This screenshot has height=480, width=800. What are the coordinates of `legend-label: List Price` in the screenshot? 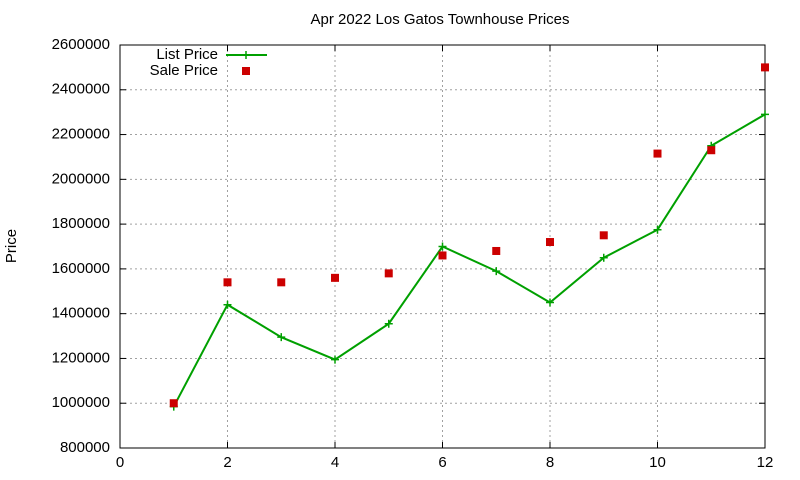 It's located at (187, 54).